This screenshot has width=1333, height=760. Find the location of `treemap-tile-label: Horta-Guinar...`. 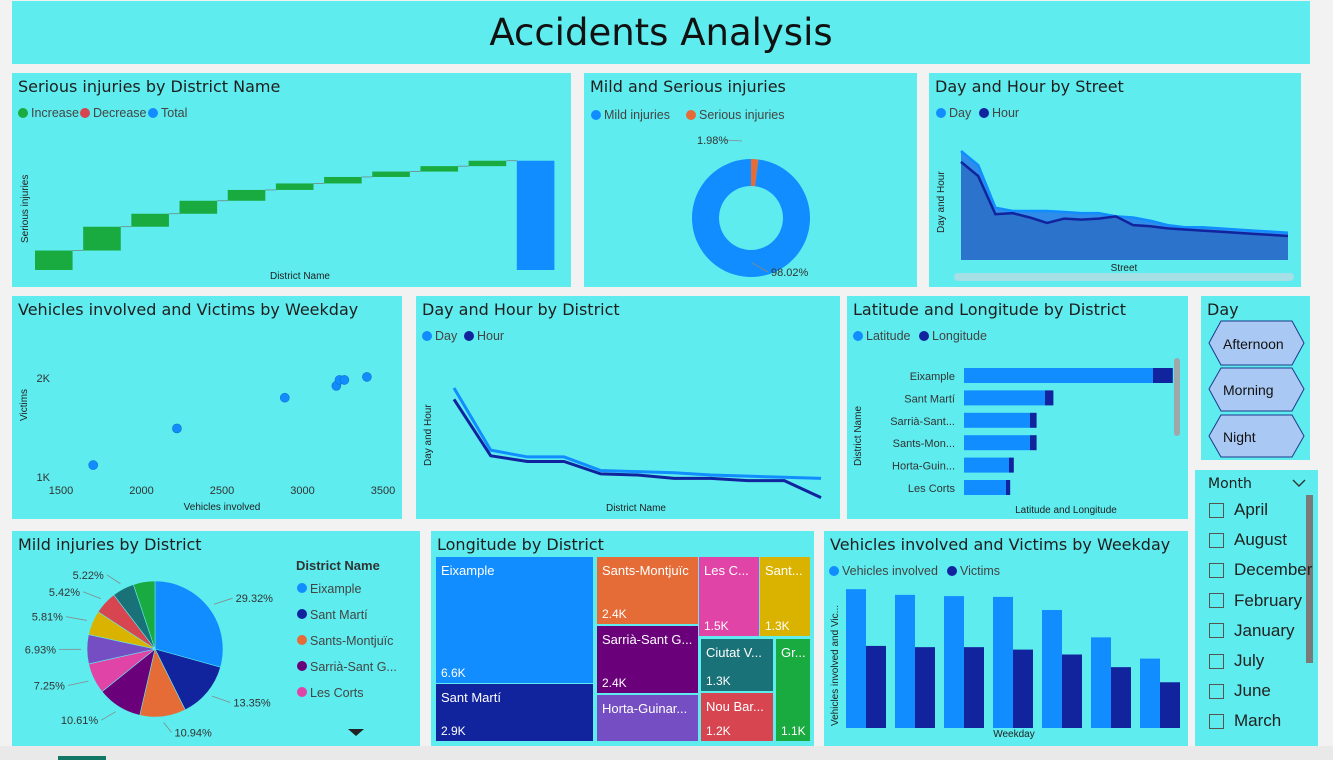

treemap-tile-label: Horta-Guinar... is located at coordinates (645, 708).